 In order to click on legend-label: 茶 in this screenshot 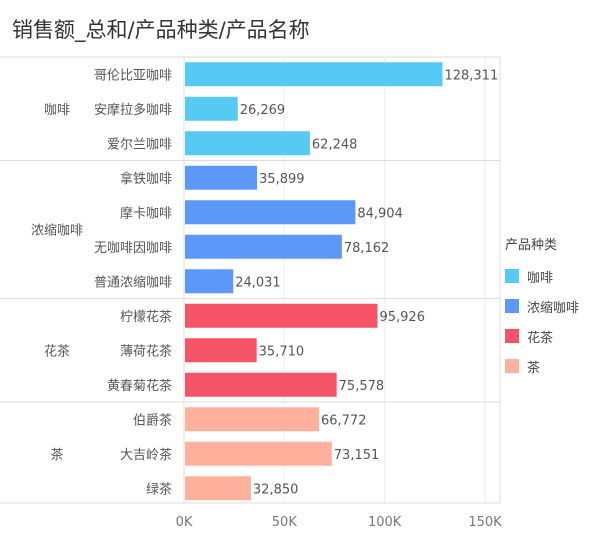, I will do `click(534, 368)`.